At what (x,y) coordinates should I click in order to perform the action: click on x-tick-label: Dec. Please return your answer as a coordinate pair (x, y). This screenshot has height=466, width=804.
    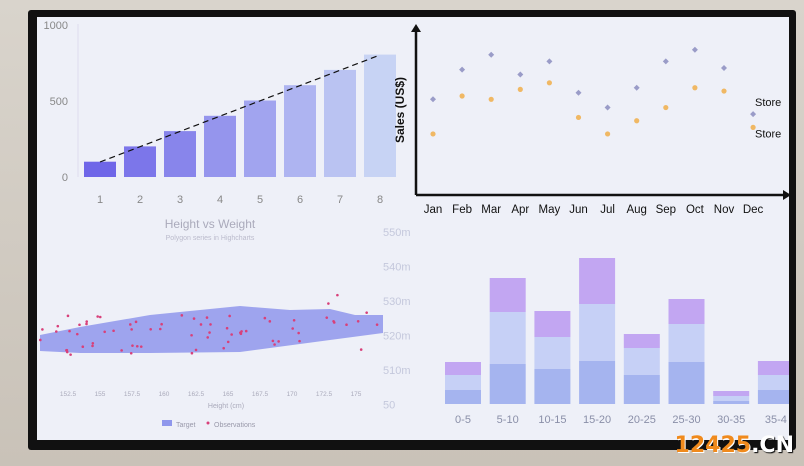
    Looking at the image, I should click on (753, 210).